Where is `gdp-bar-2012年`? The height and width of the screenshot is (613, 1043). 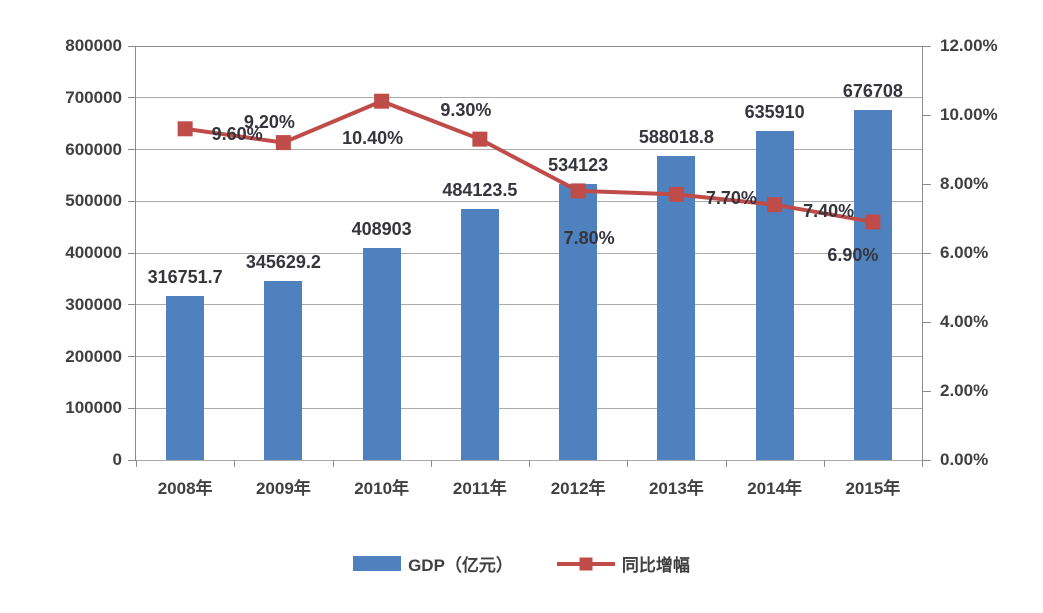
gdp-bar-2012年 is located at coordinates (578, 321).